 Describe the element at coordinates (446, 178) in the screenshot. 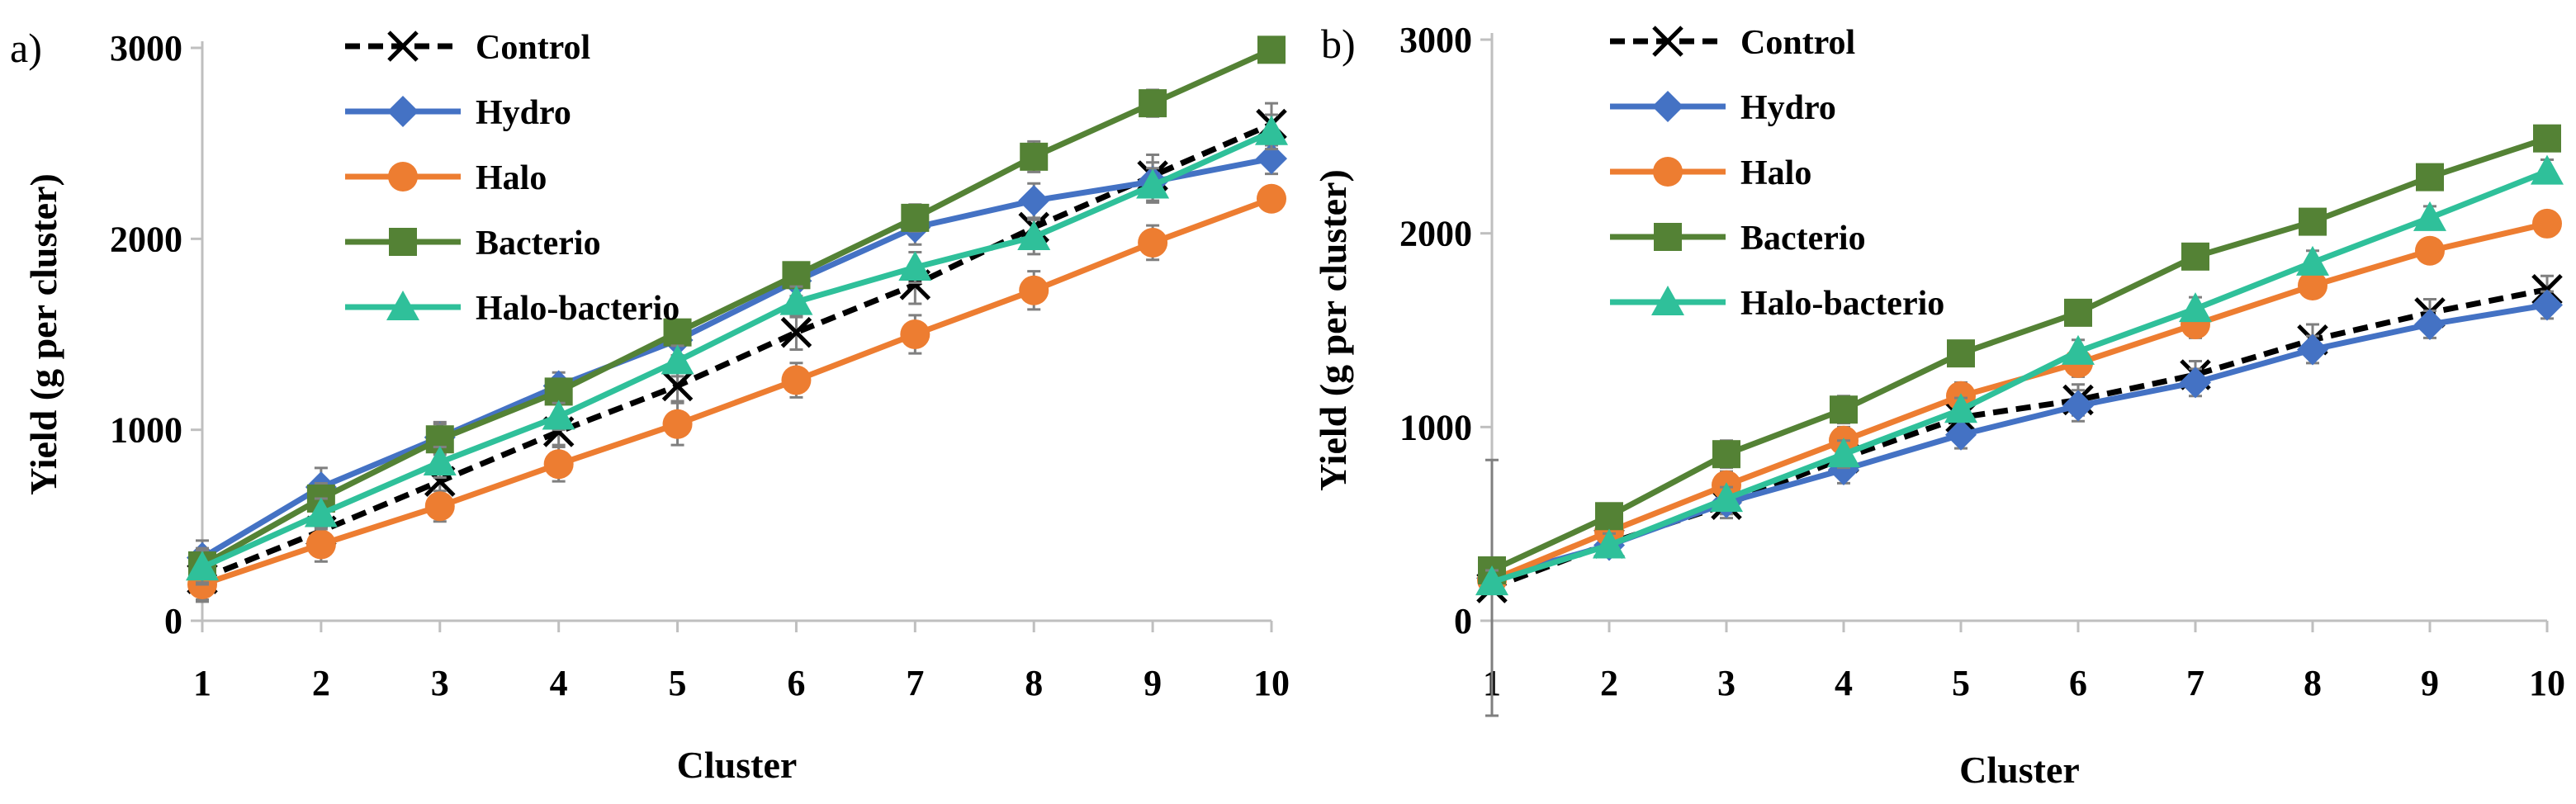

I see `legend-item-halo: Halo` at that location.